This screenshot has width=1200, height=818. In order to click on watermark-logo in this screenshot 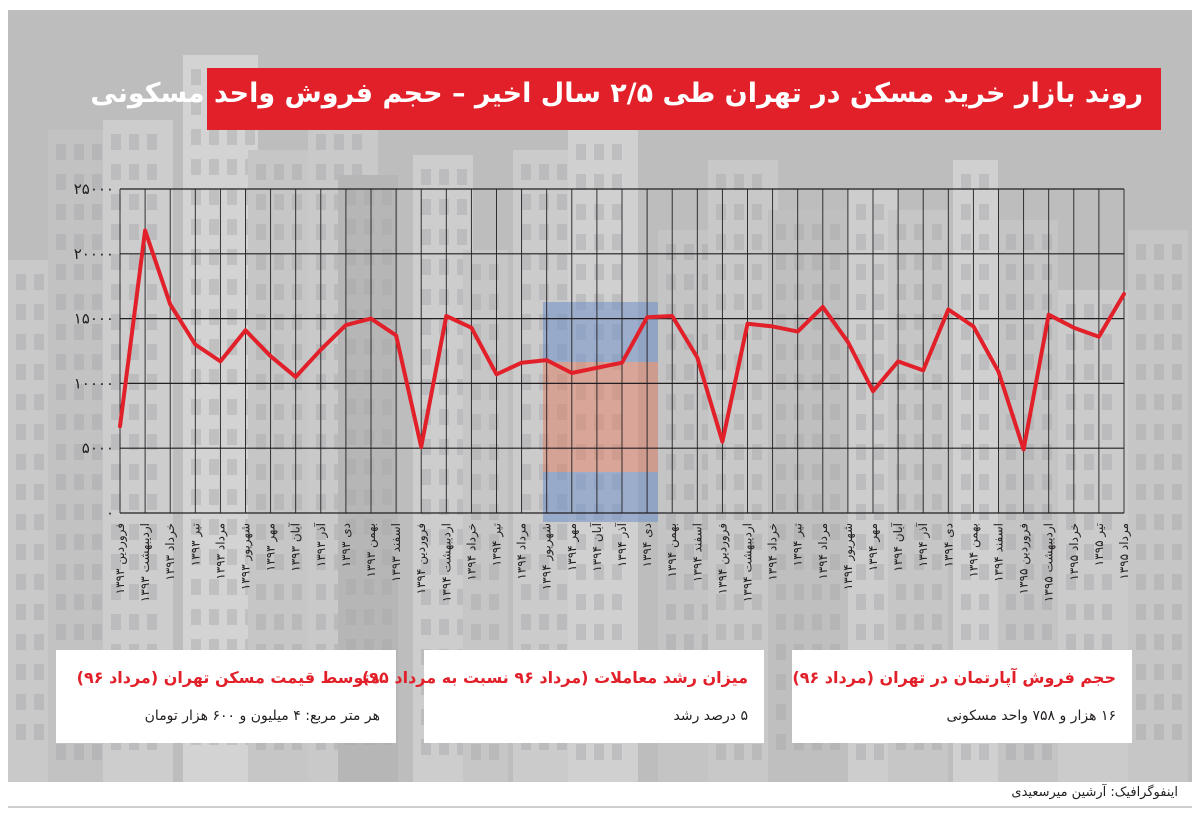, I will do `click(600, 412)`.